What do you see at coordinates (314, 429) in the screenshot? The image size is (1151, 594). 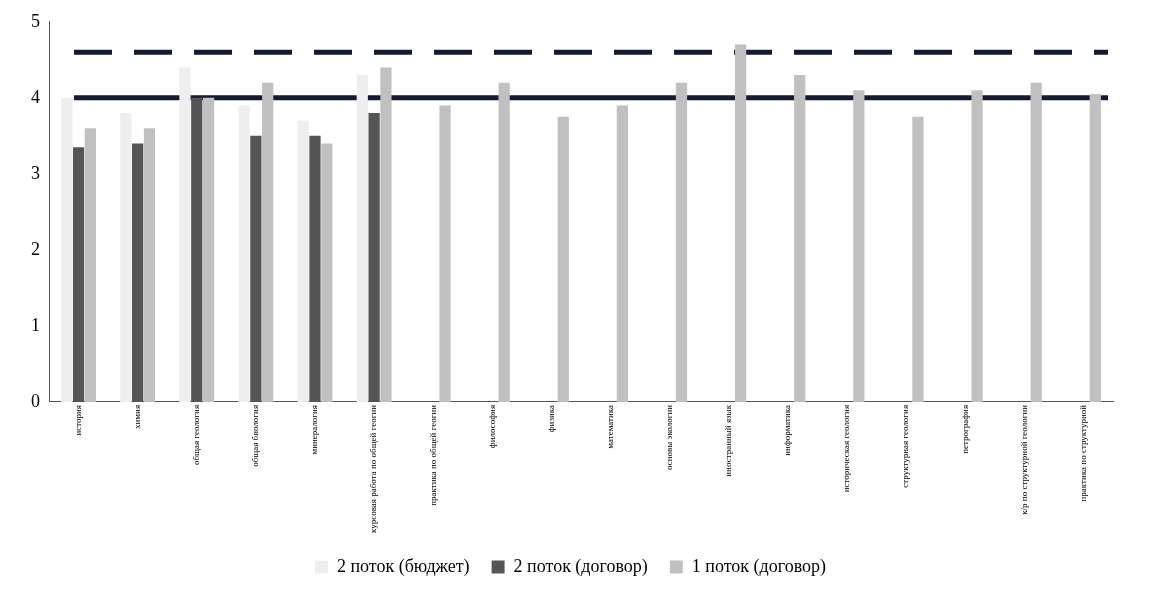 I see `x-tick-label: минералогия` at bounding box center [314, 429].